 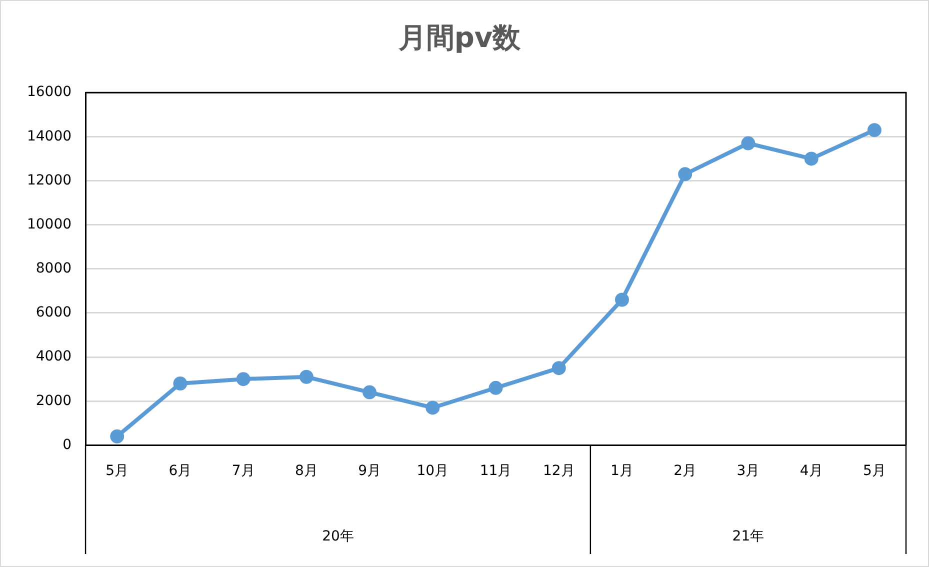 I want to click on y-tick-label: 10000, so click(x=49, y=224).